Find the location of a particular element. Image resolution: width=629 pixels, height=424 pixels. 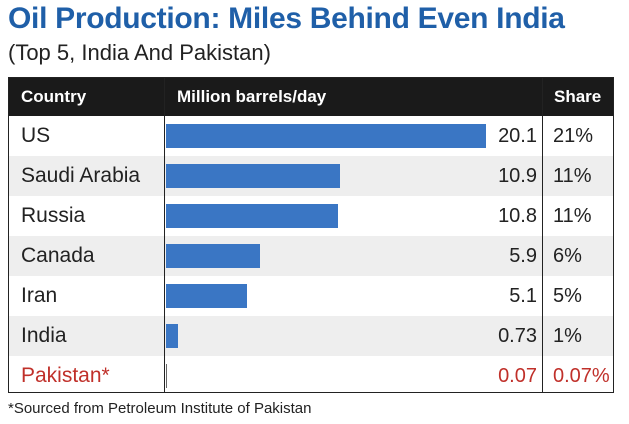

table-header: Country Million barrels/day Share is located at coordinates (311, 97).